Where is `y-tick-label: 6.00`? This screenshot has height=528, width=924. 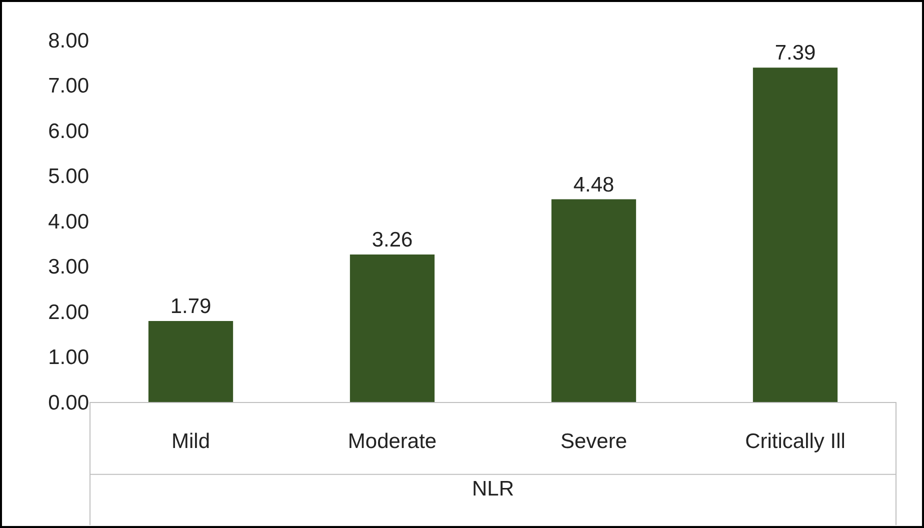 y-tick-label: 6.00 is located at coordinates (68, 131).